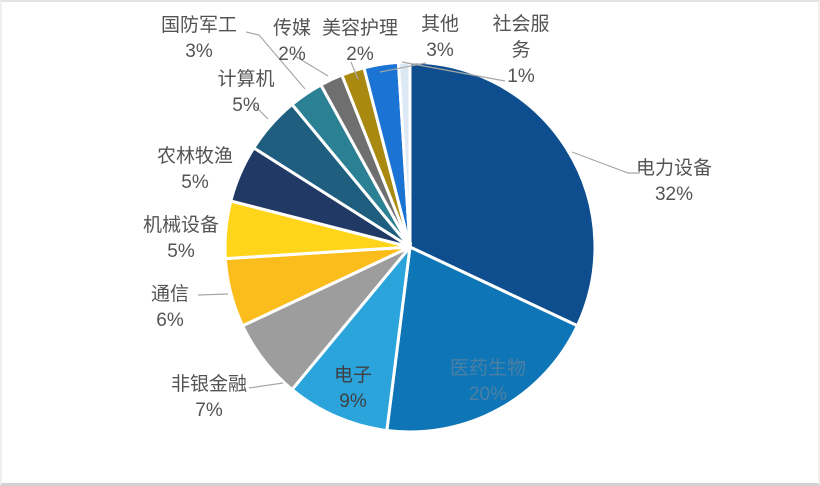  What do you see at coordinates (360, 42) in the screenshot?
I see `label-beauty-care: 美容护理 2%` at bounding box center [360, 42].